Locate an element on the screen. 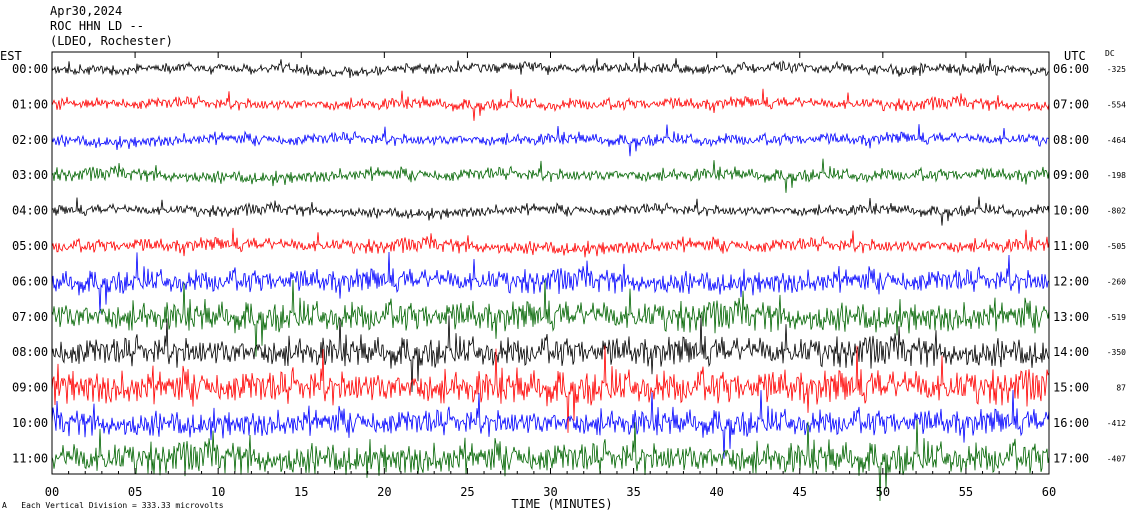 The height and width of the screenshot is (519, 1130). utc-axis-label: UTC is located at coordinates (1075, 56).